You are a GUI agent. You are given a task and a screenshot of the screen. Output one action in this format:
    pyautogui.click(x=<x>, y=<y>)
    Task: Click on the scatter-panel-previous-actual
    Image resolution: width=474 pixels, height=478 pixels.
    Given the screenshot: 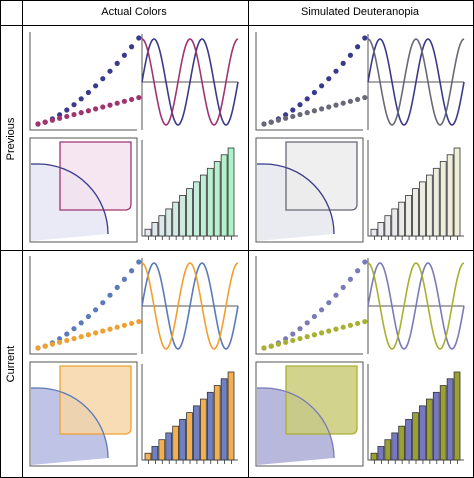 What is the action you would take?
    pyautogui.click(x=85, y=81)
    